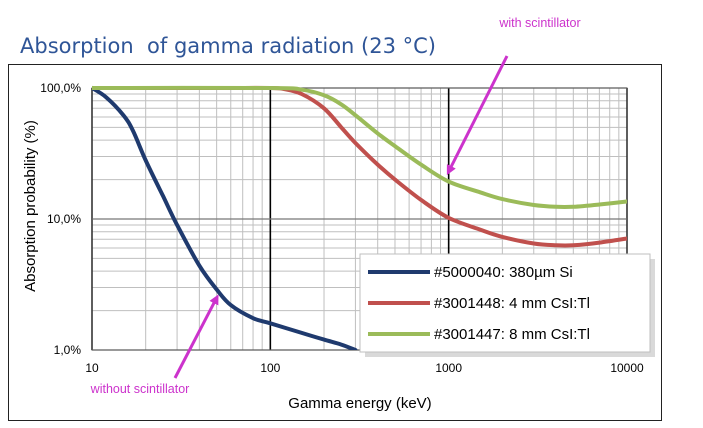  I want to click on annotation-arrow-without-scintillator, so click(196, 336).